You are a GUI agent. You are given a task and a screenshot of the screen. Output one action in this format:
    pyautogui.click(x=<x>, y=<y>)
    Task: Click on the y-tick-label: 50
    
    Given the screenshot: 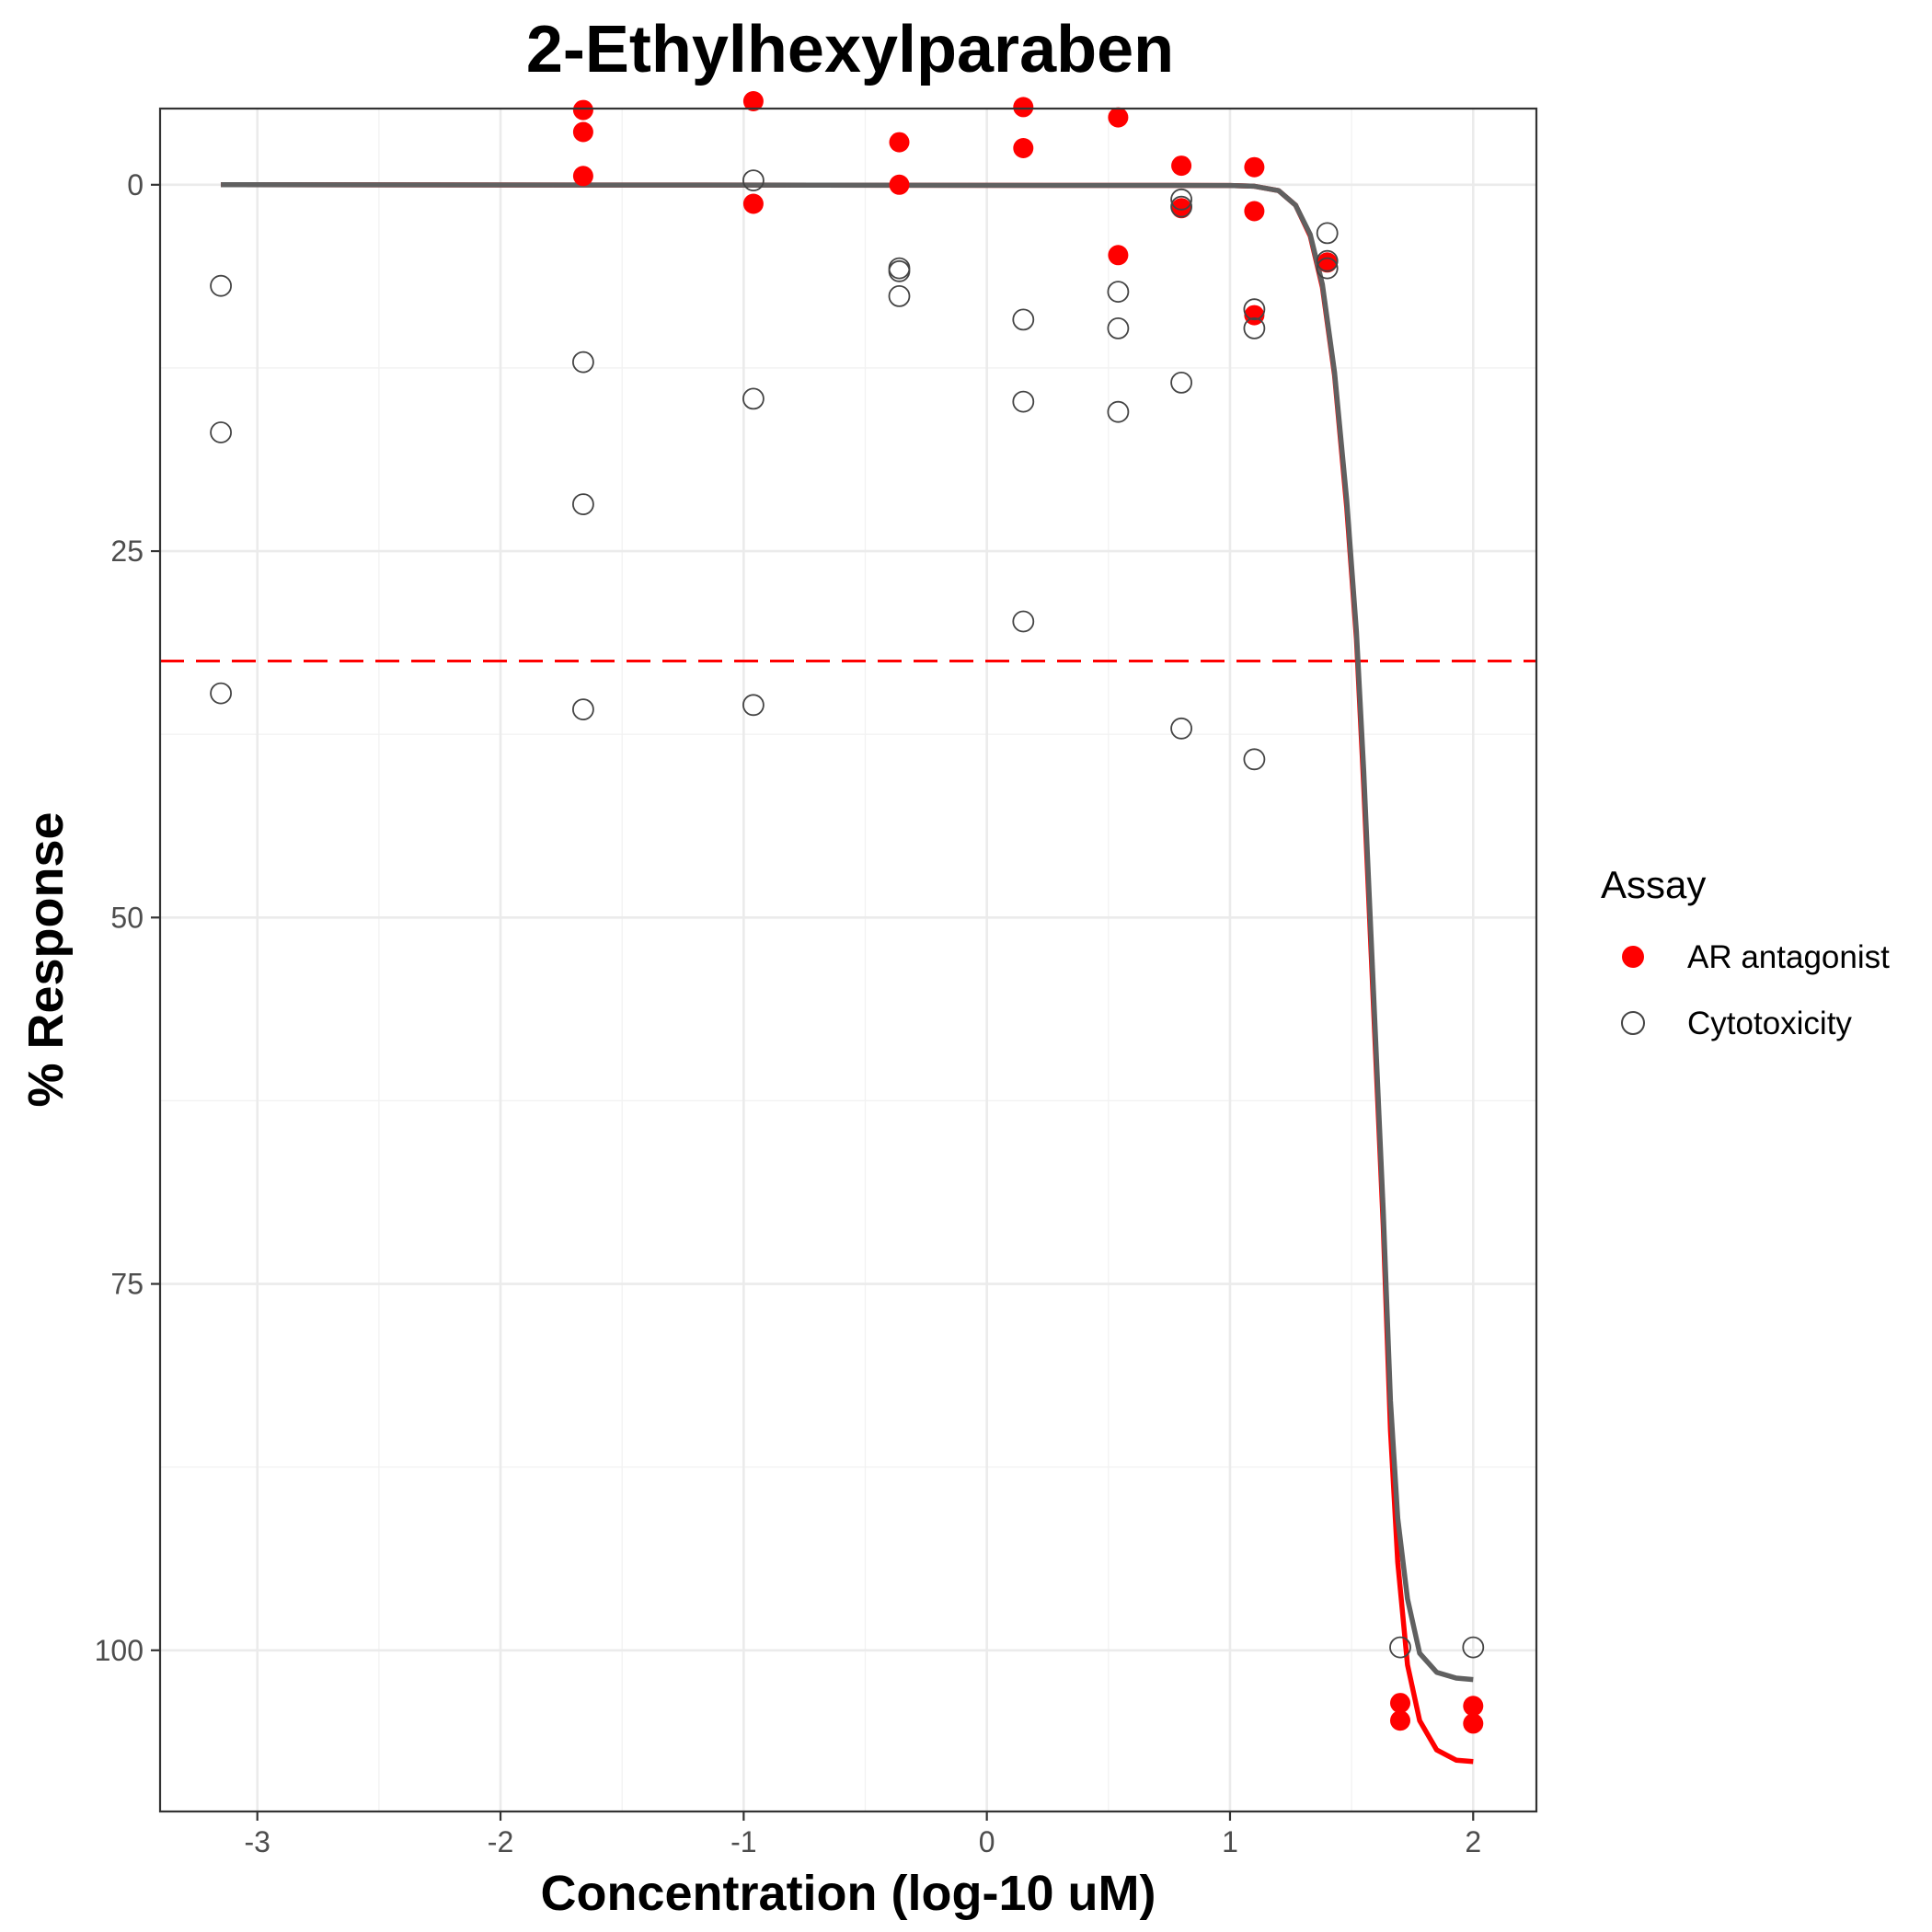 What is the action you would take?
    pyautogui.click(x=127, y=917)
    